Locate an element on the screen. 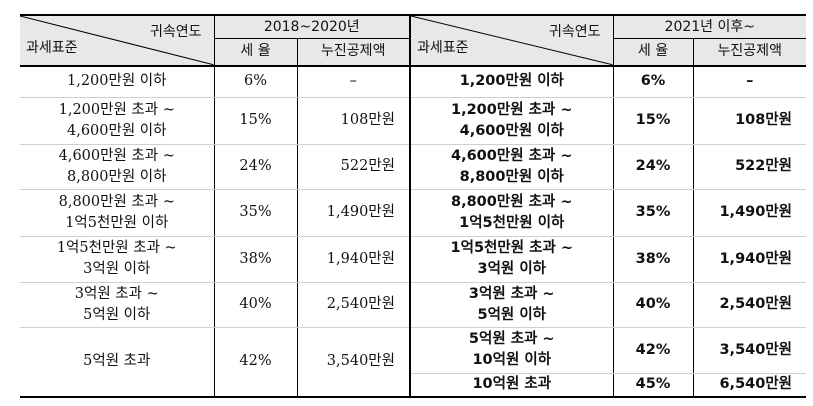 This screenshot has width=813, height=406. header-diagonal-cell-2018: 귀속연도 과세표준 is located at coordinates (117, 40).